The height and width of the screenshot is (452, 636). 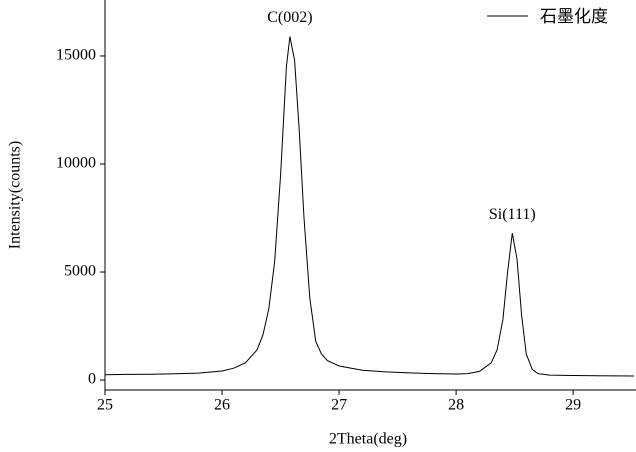 I want to click on x-tick-label: 26, so click(x=222, y=405).